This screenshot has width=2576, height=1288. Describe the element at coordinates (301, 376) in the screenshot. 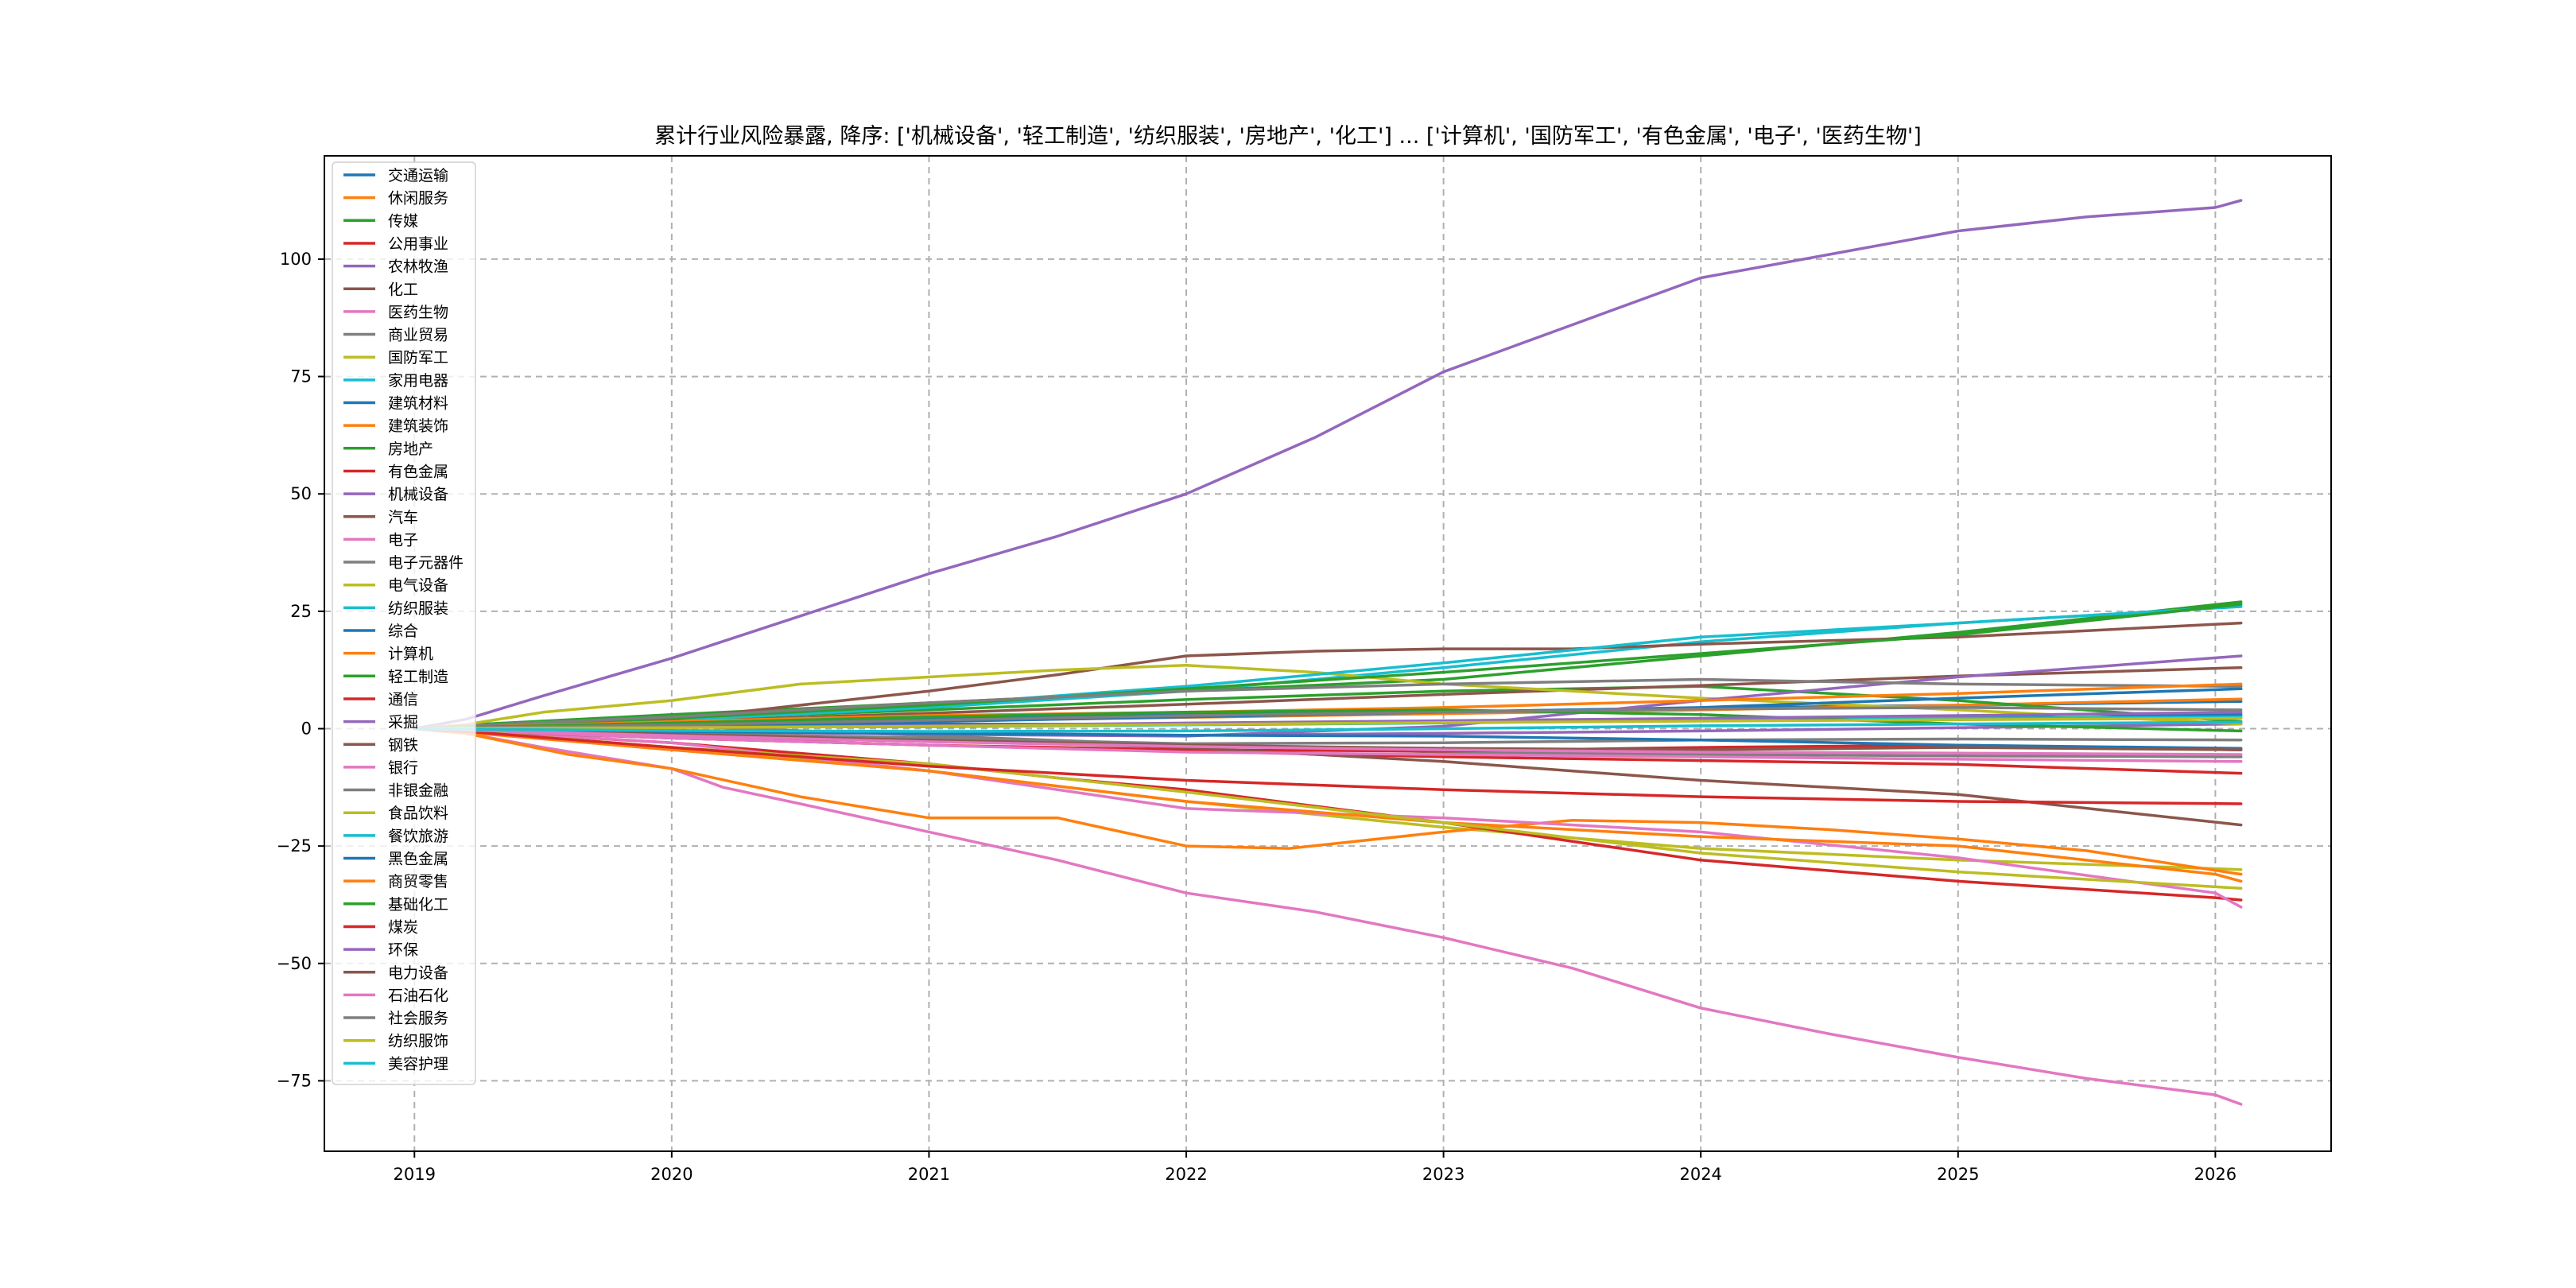

I see `y-tick-label: 75` at that location.